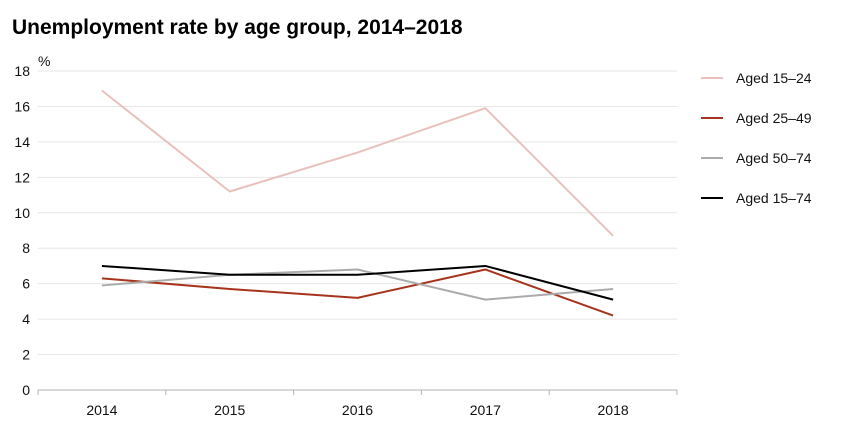 This screenshot has width=844, height=426. I want to click on y-tick-label-6: 6, so click(26, 284).